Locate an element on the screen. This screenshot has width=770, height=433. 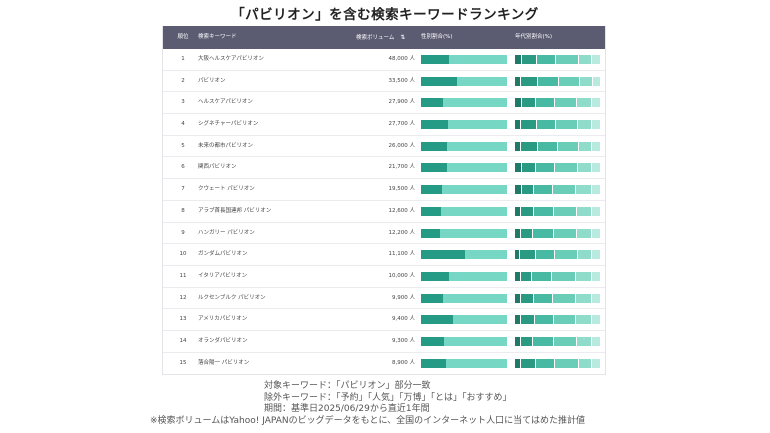
table-row: 7 クウェート パビリオン 19,500 人 is located at coordinates (384, 190).